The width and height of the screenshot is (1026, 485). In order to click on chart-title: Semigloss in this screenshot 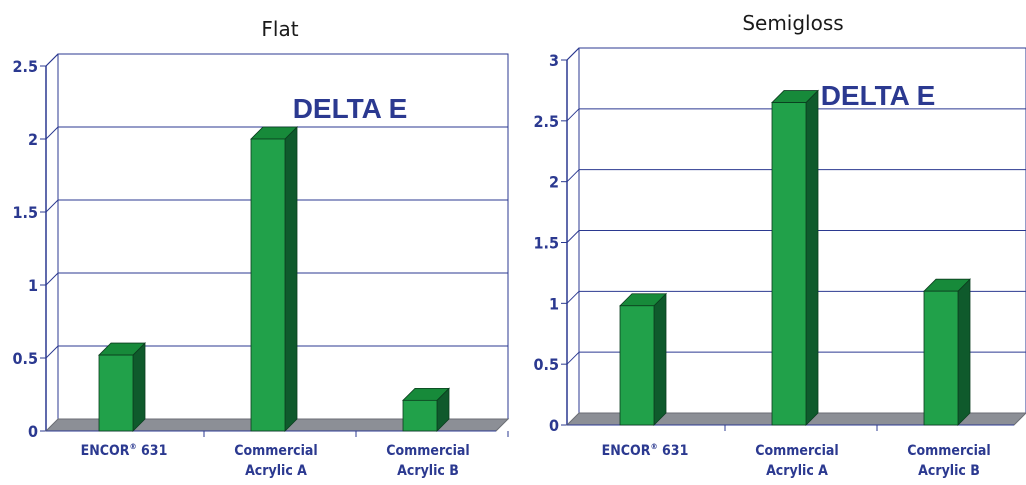, I will do `click(792, 23)`.